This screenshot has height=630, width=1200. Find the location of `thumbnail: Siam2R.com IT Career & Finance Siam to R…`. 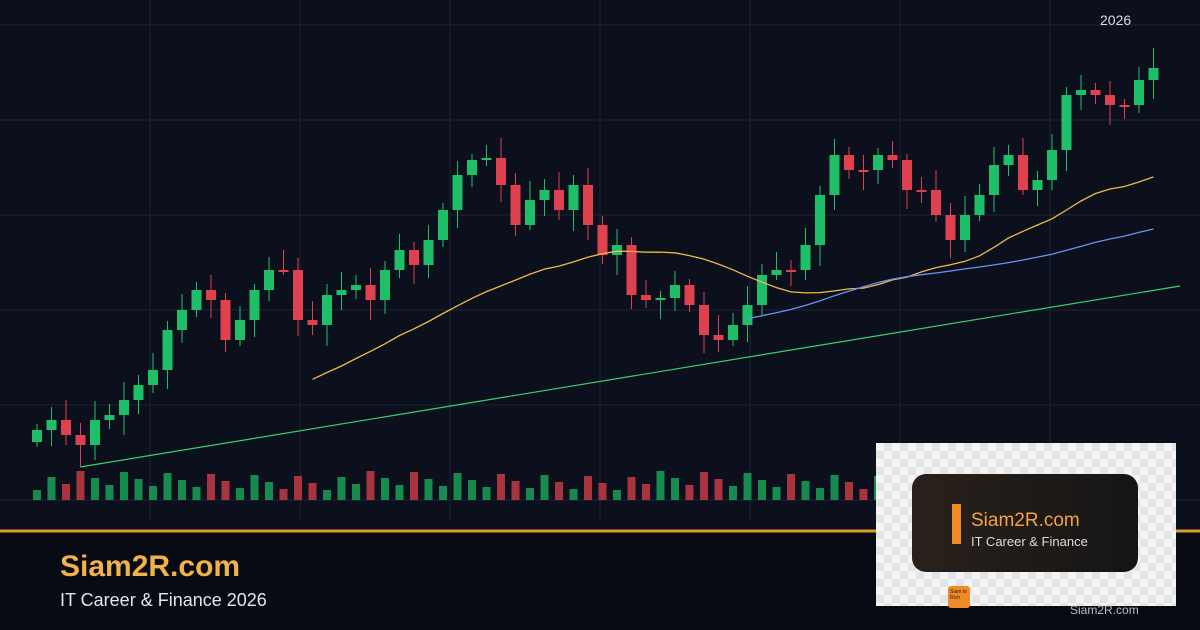

thumbnail: Siam2R.com IT Career & Finance Siam to R… is located at coordinates (1026, 530).